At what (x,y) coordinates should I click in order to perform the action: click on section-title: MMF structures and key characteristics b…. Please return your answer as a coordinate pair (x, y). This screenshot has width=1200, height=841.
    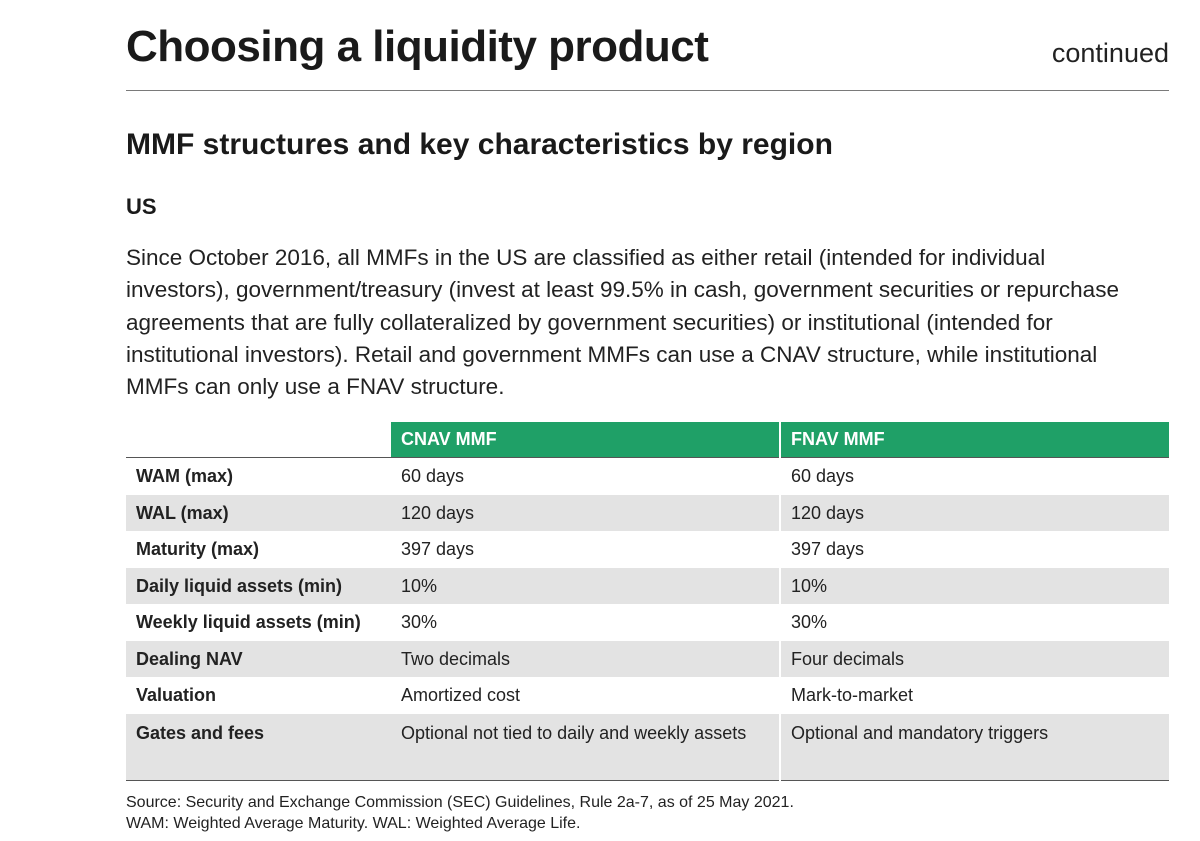
    Looking at the image, I should click on (479, 144).